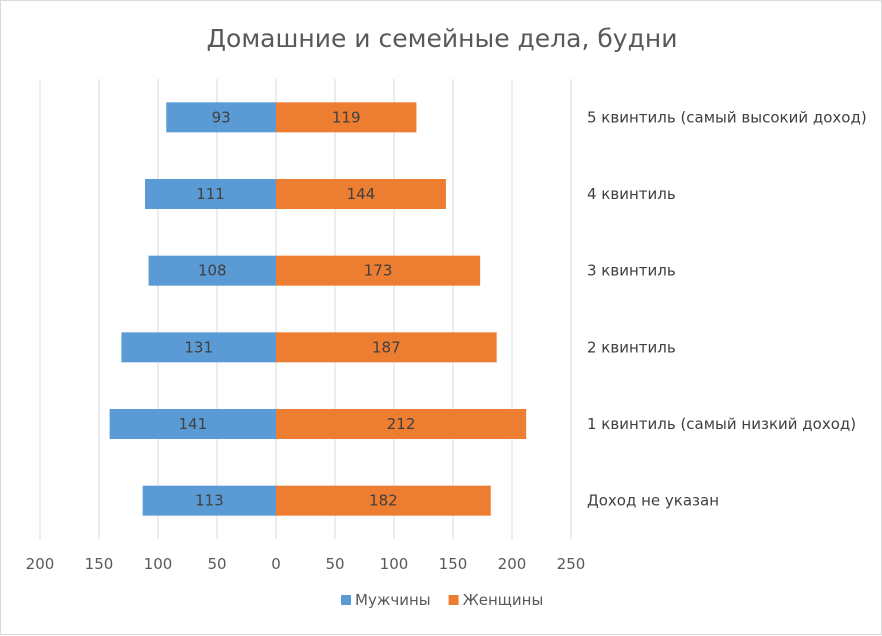 This screenshot has height=636, width=882. I want to click on category-label: Доход не указан, so click(653, 501).